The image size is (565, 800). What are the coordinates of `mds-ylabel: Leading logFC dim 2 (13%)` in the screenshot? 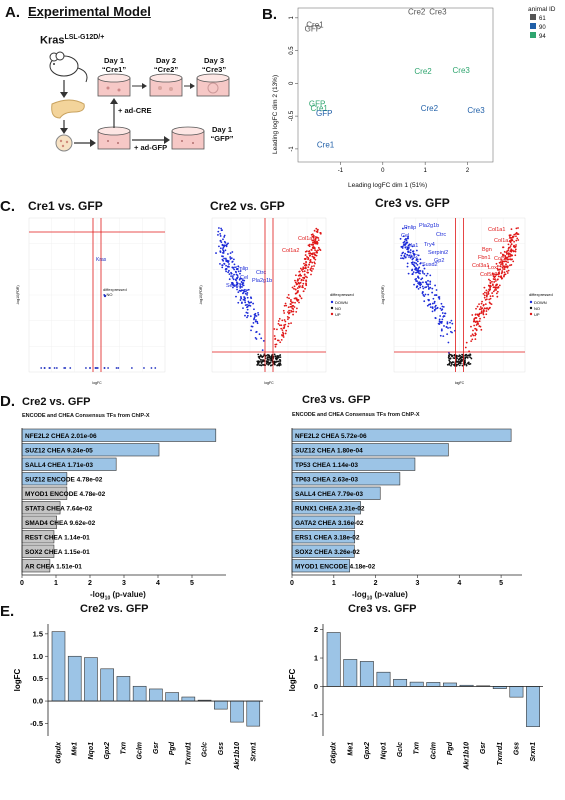 It's located at (275, 114).